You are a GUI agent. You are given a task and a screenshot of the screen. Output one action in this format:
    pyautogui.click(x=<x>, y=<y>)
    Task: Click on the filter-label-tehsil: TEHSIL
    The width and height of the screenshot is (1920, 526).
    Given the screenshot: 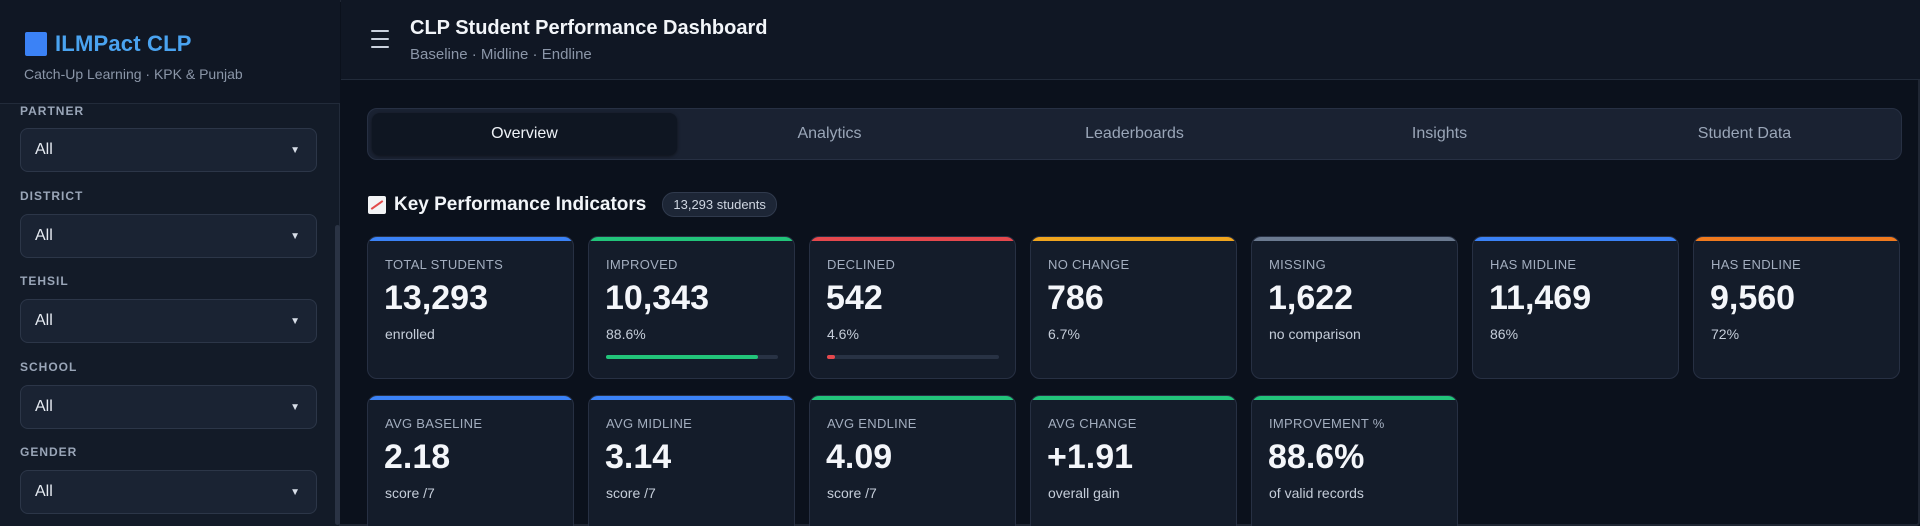 What is the action you would take?
    pyautogui.click(x=44, y=281)
    